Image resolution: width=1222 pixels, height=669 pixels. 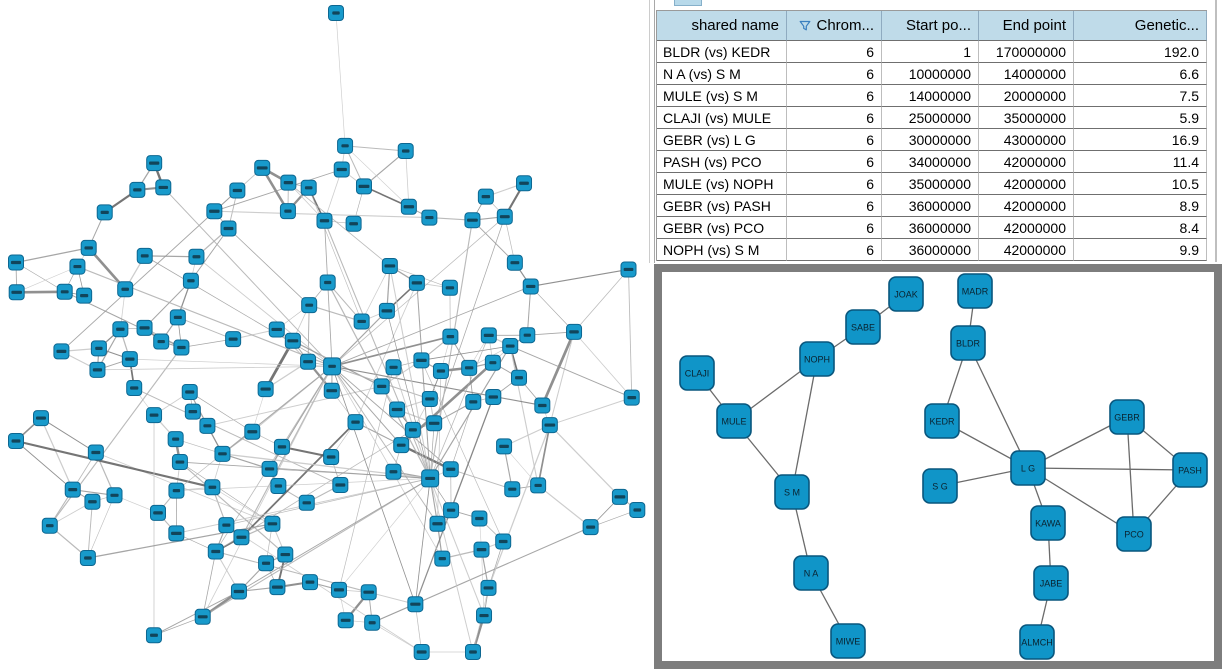 What do you see at coordinates (932, 250) in the screenshot?
I see `table-row: NOPH (vs) S M 6 36000000 42000000 9.9` at bounding box center [932, 250].